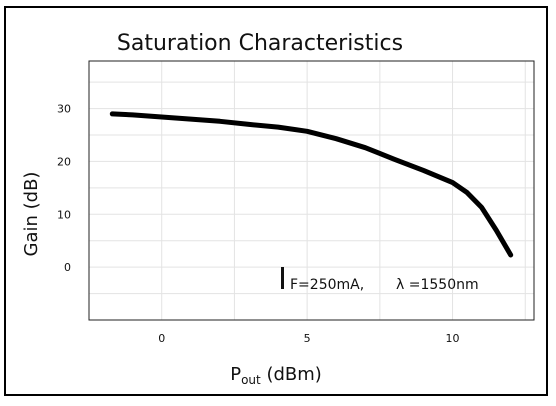 This screenshot has height=406, width=556. What do you see at coordinates (380, 280) in the screenshot?
I see `annotation: F=250mA, λ =1550nm` at bounding box center [380, 280].